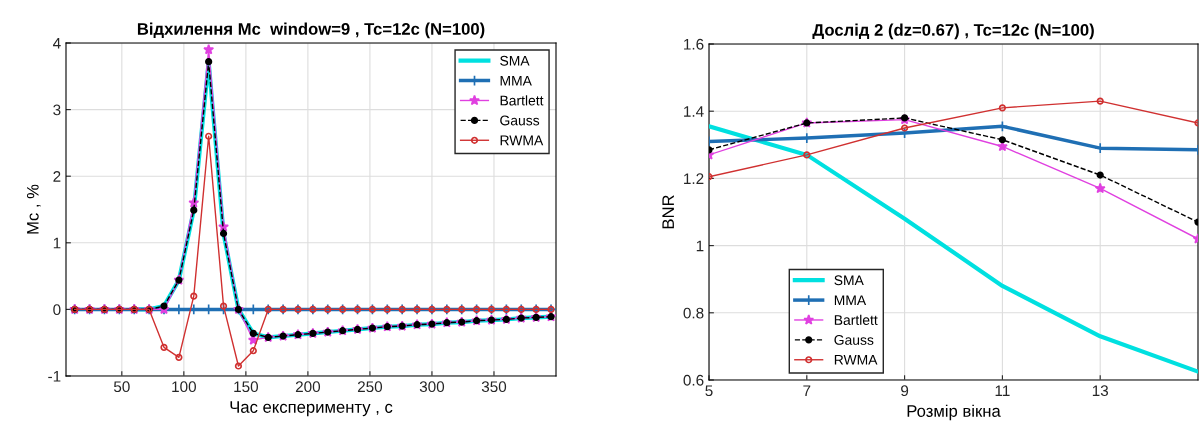 This screenshot has height=443, width=1201. What do you see at coordinates (121, 387) in the screenshot?
I see `x-tick-label: 50` at bounding box center [121, 387].